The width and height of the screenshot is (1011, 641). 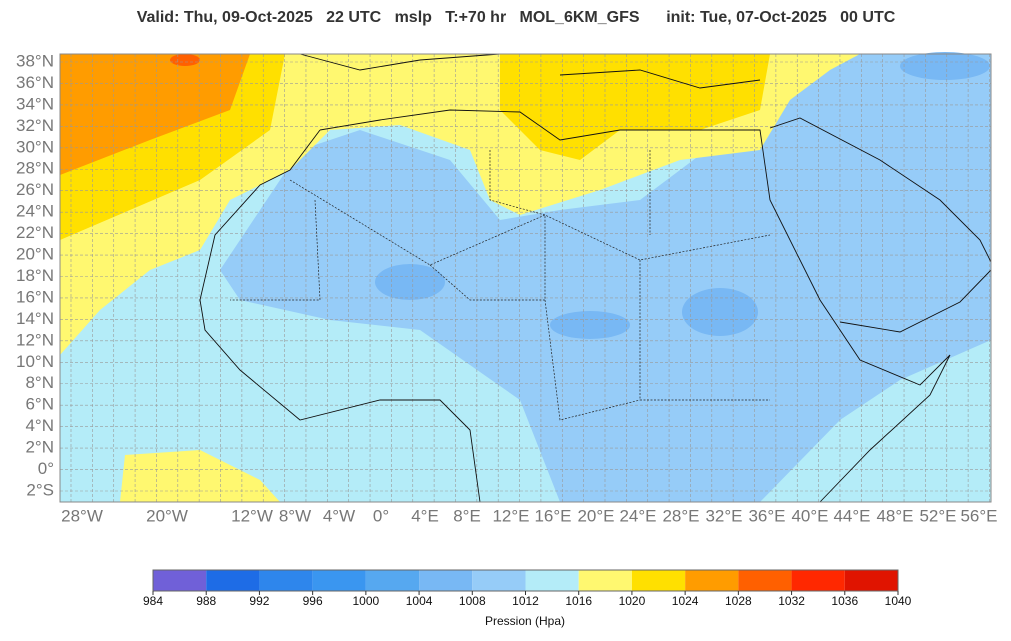 What do you see at coordinates (578, 601) in the screenshot?
I see `colorbar-tick-label: 1016` at bounding box center [578, 601].